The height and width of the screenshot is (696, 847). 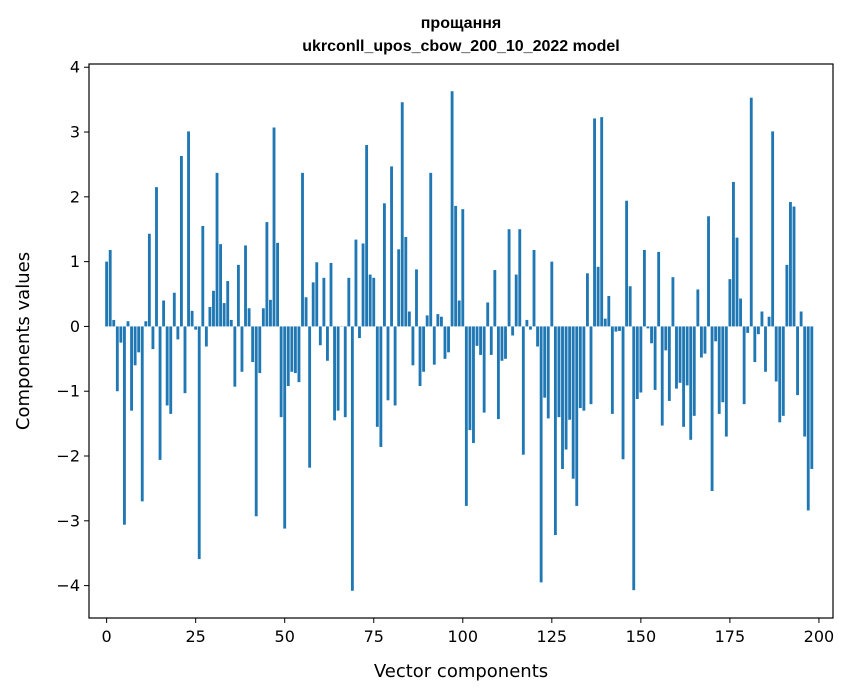 I want to click on chart-title: прощання, so click(x=461, y=23).